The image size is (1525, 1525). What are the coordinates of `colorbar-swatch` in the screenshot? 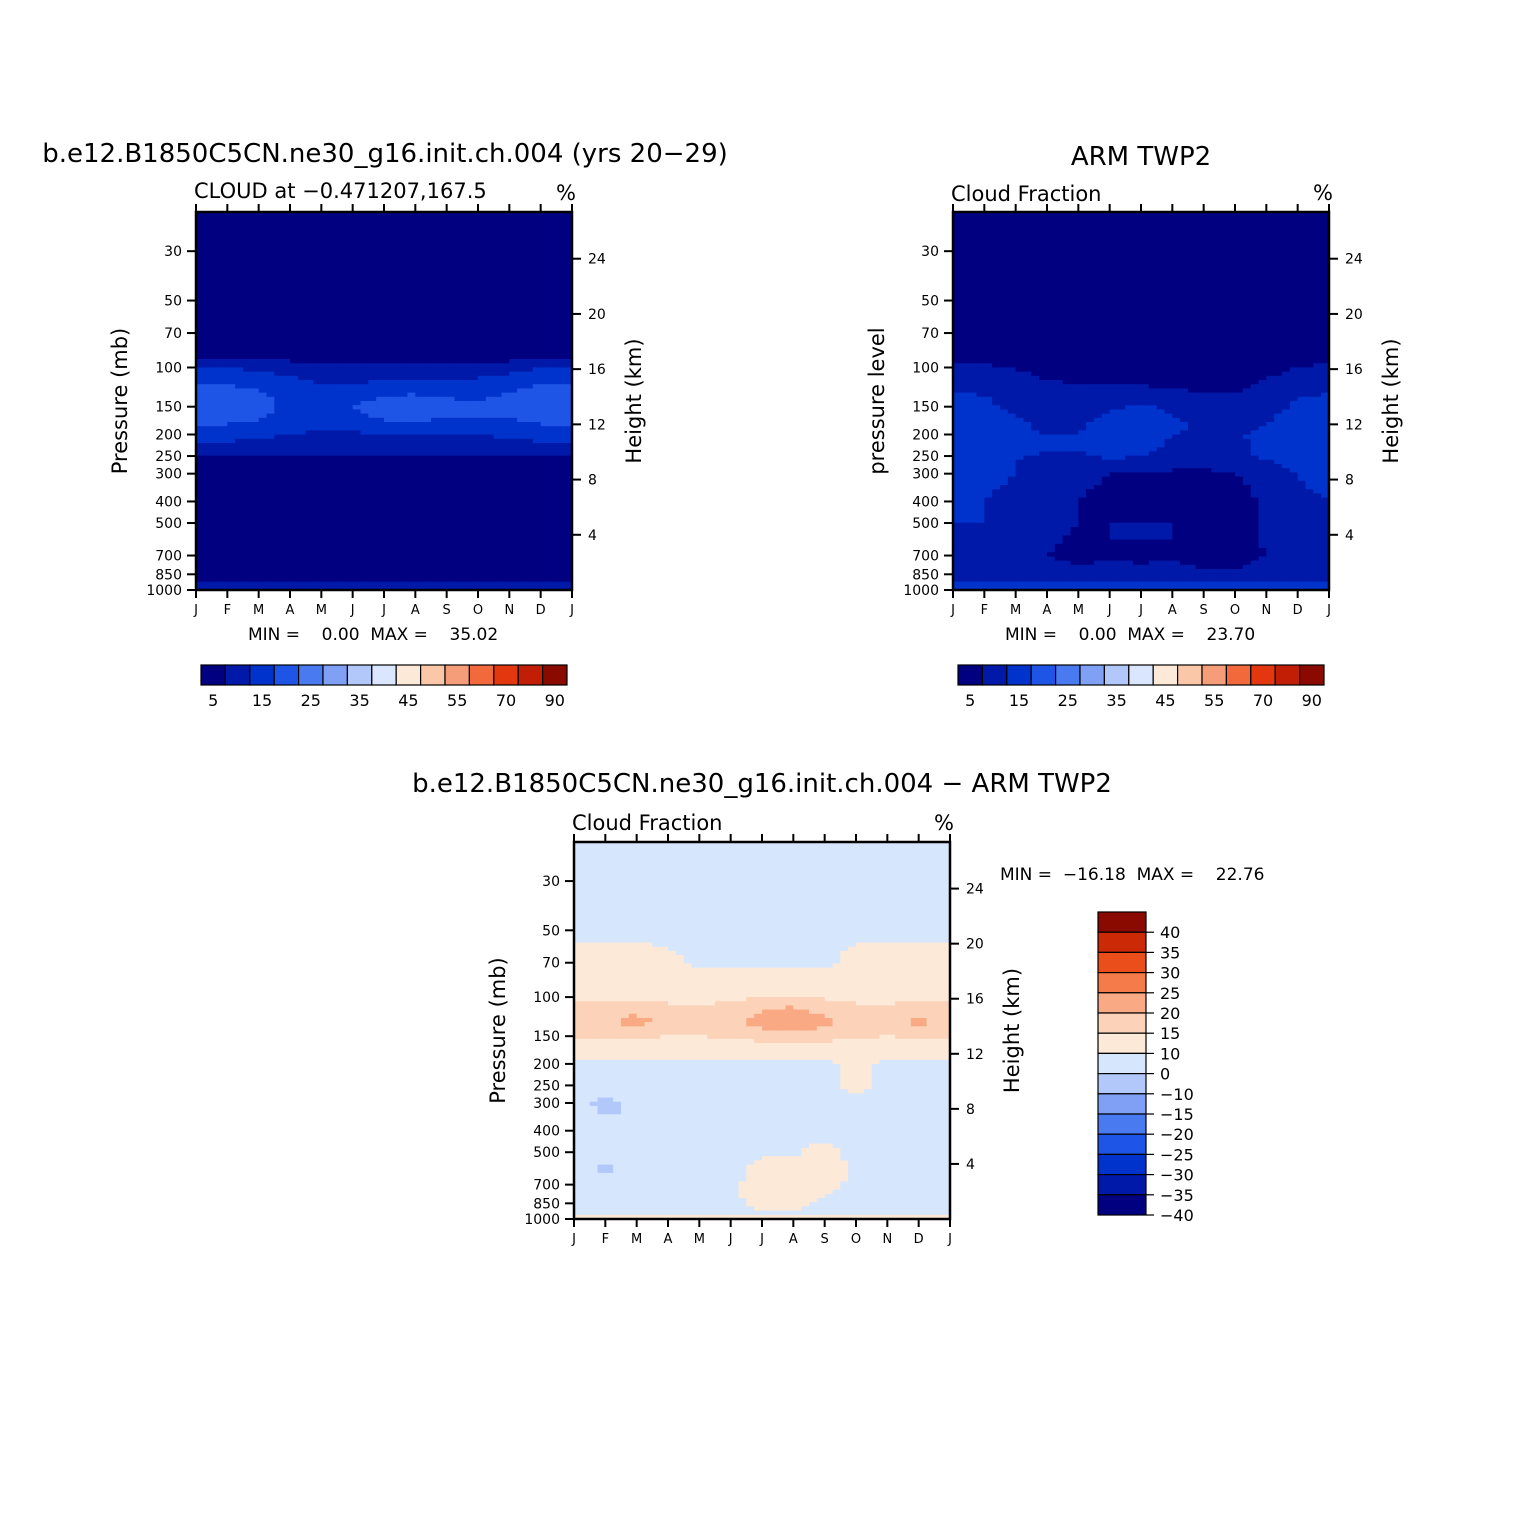 It's located at (237, 675).